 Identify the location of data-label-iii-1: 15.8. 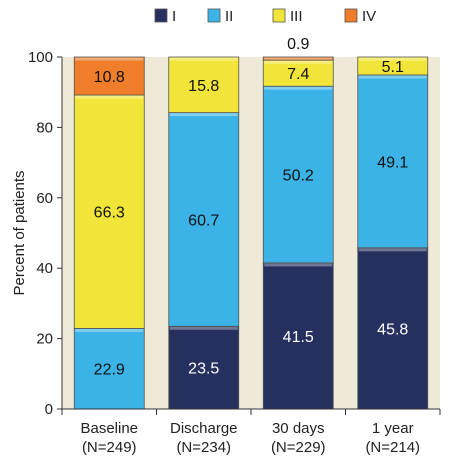
(203, 86).